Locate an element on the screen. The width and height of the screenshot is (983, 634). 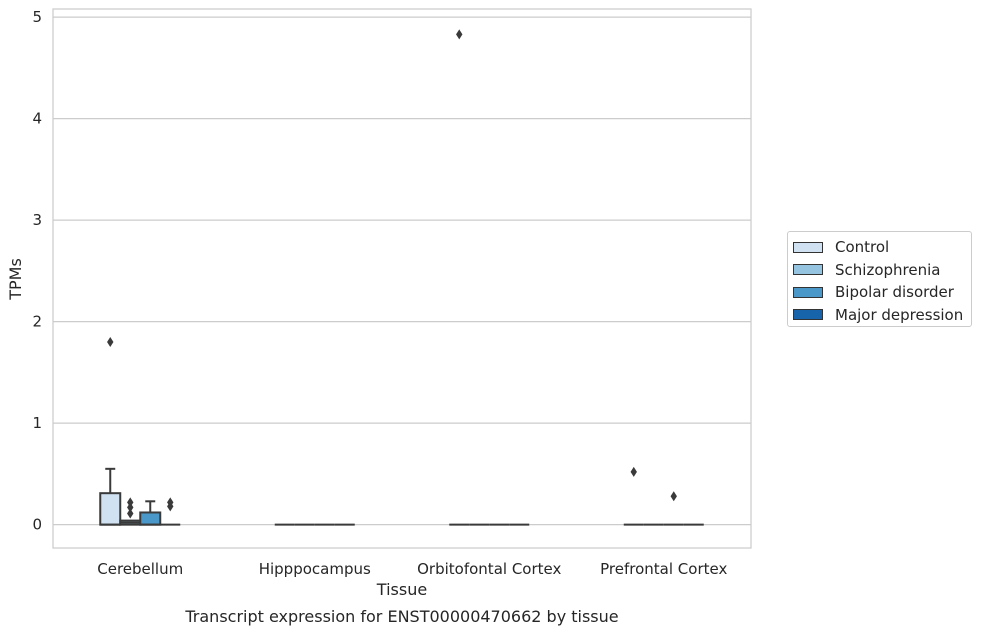
legend-item-schizophrenia: Schizophrenia is located at coordinates (882, 270).